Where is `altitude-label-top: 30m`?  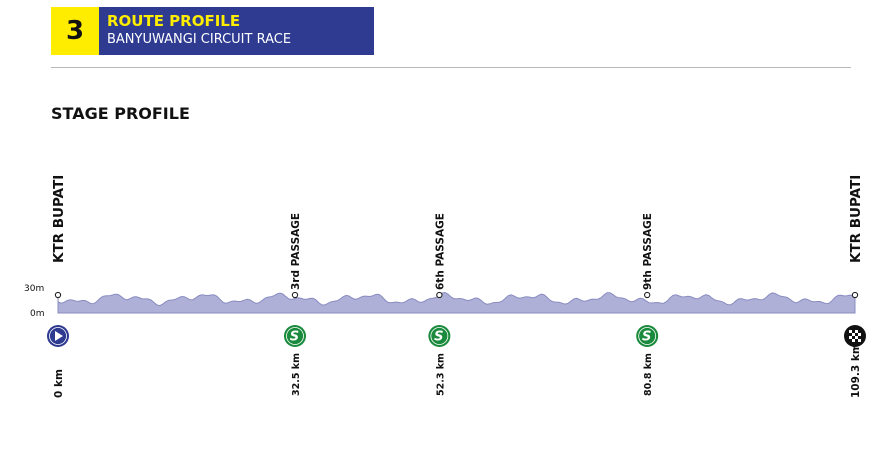 altitude-label-top: 30m is located at coordinates (34, 289).